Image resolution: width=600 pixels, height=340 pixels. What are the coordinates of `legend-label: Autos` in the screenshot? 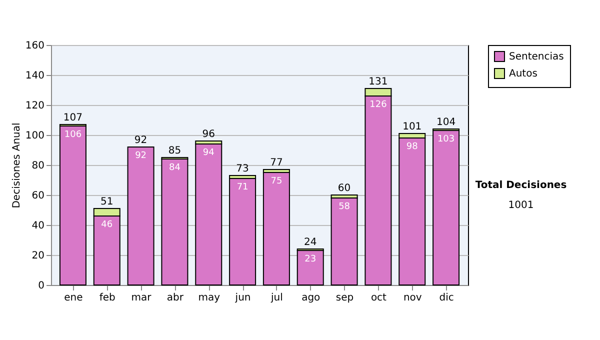 It's located at (523, 74).